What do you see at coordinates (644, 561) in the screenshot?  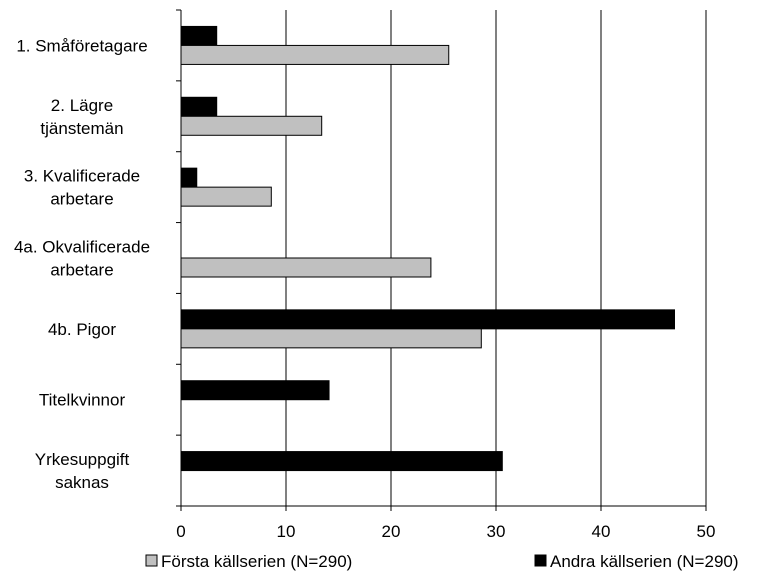 I see `legend-label: Andra källserien (N=290)` at bounding box center [644, 561].